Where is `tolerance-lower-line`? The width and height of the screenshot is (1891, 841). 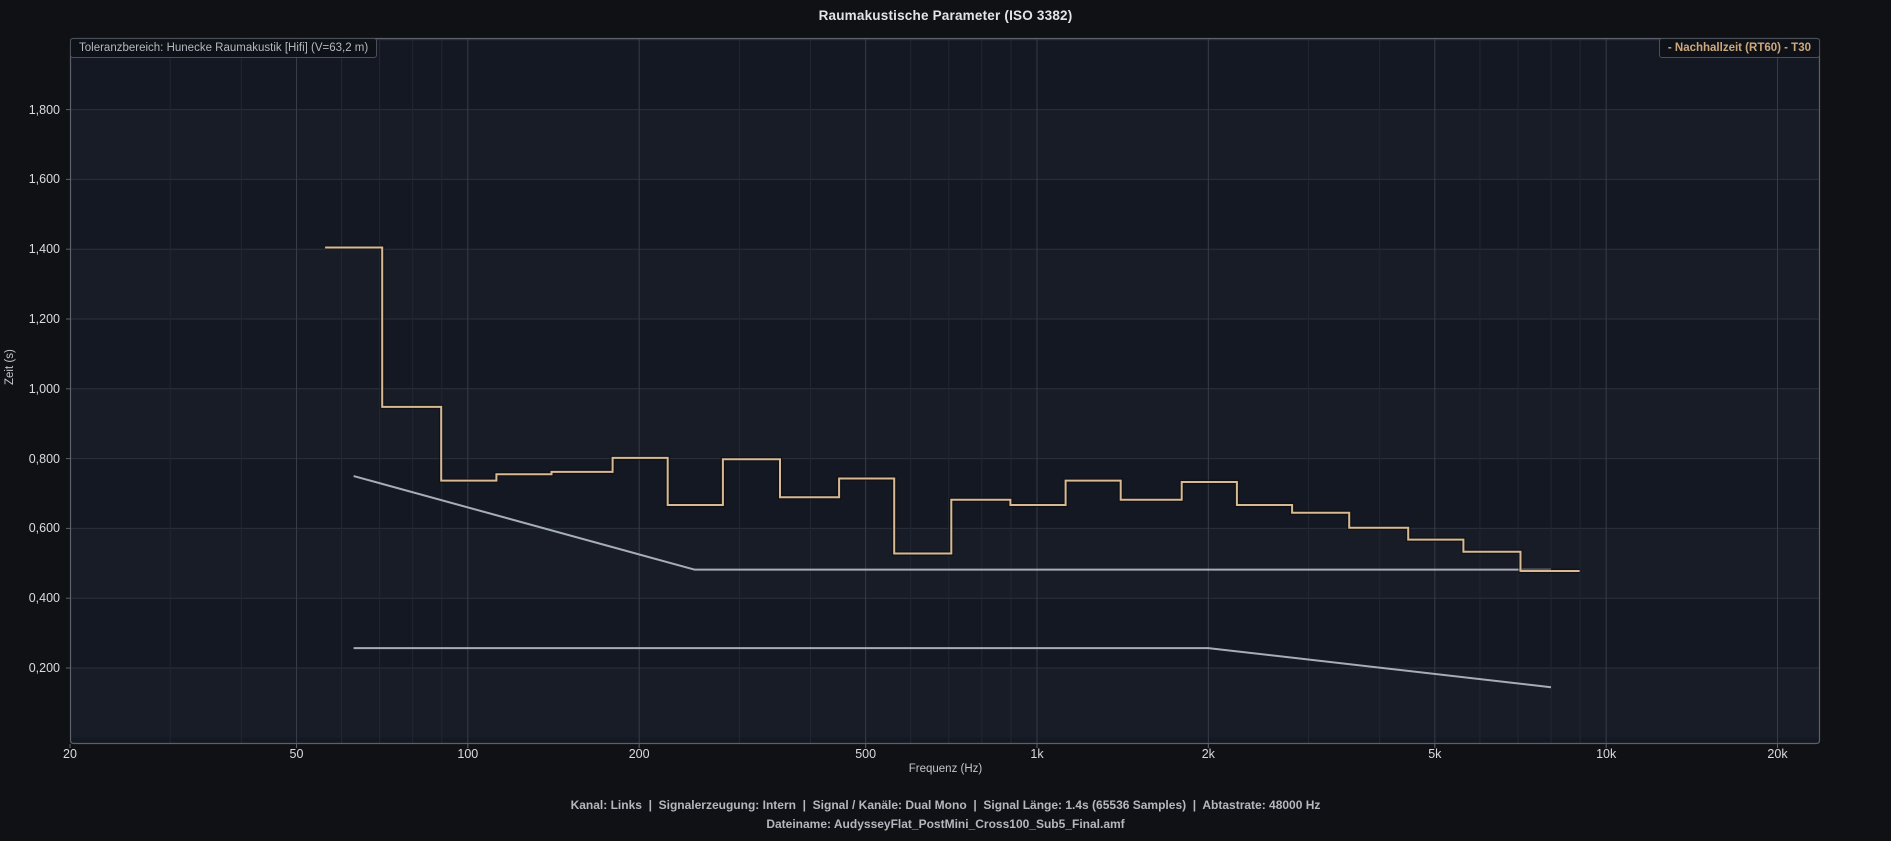 tolerance-lower-line is located at coordinates (952, 668).